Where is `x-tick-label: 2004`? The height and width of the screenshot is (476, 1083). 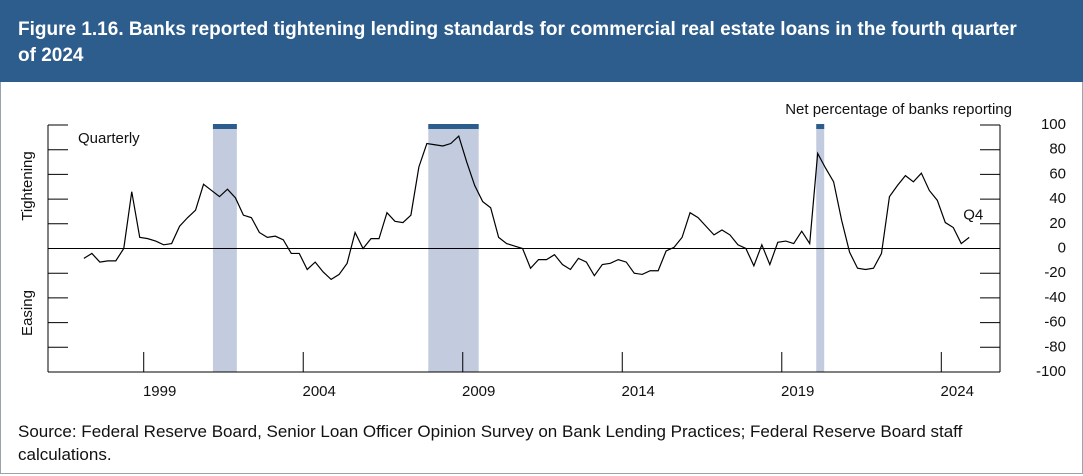
x-tick-label: 2004 is located at coordinates (318, 391).